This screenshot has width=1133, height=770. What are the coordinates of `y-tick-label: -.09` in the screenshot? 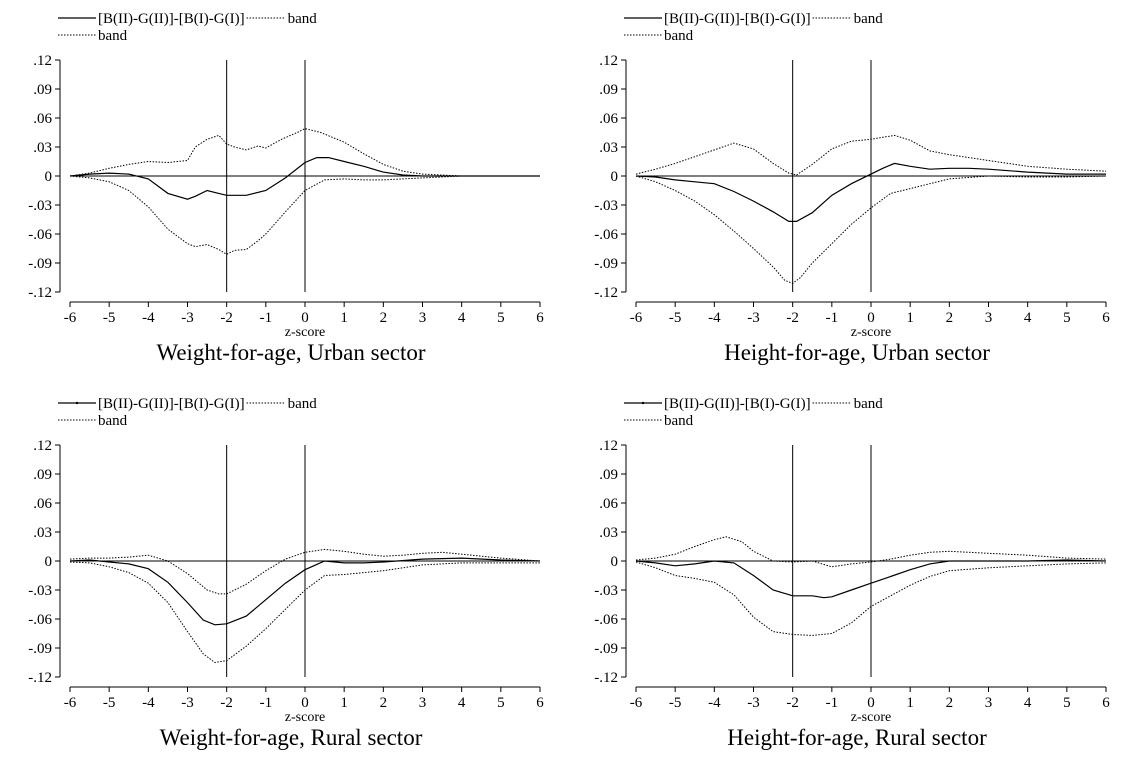 It's located at (40, 649).